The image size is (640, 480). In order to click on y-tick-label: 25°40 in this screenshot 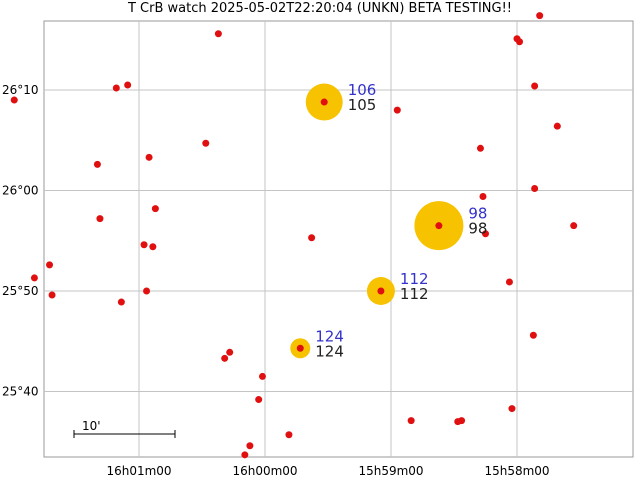, I will do `click(20, 392)`.